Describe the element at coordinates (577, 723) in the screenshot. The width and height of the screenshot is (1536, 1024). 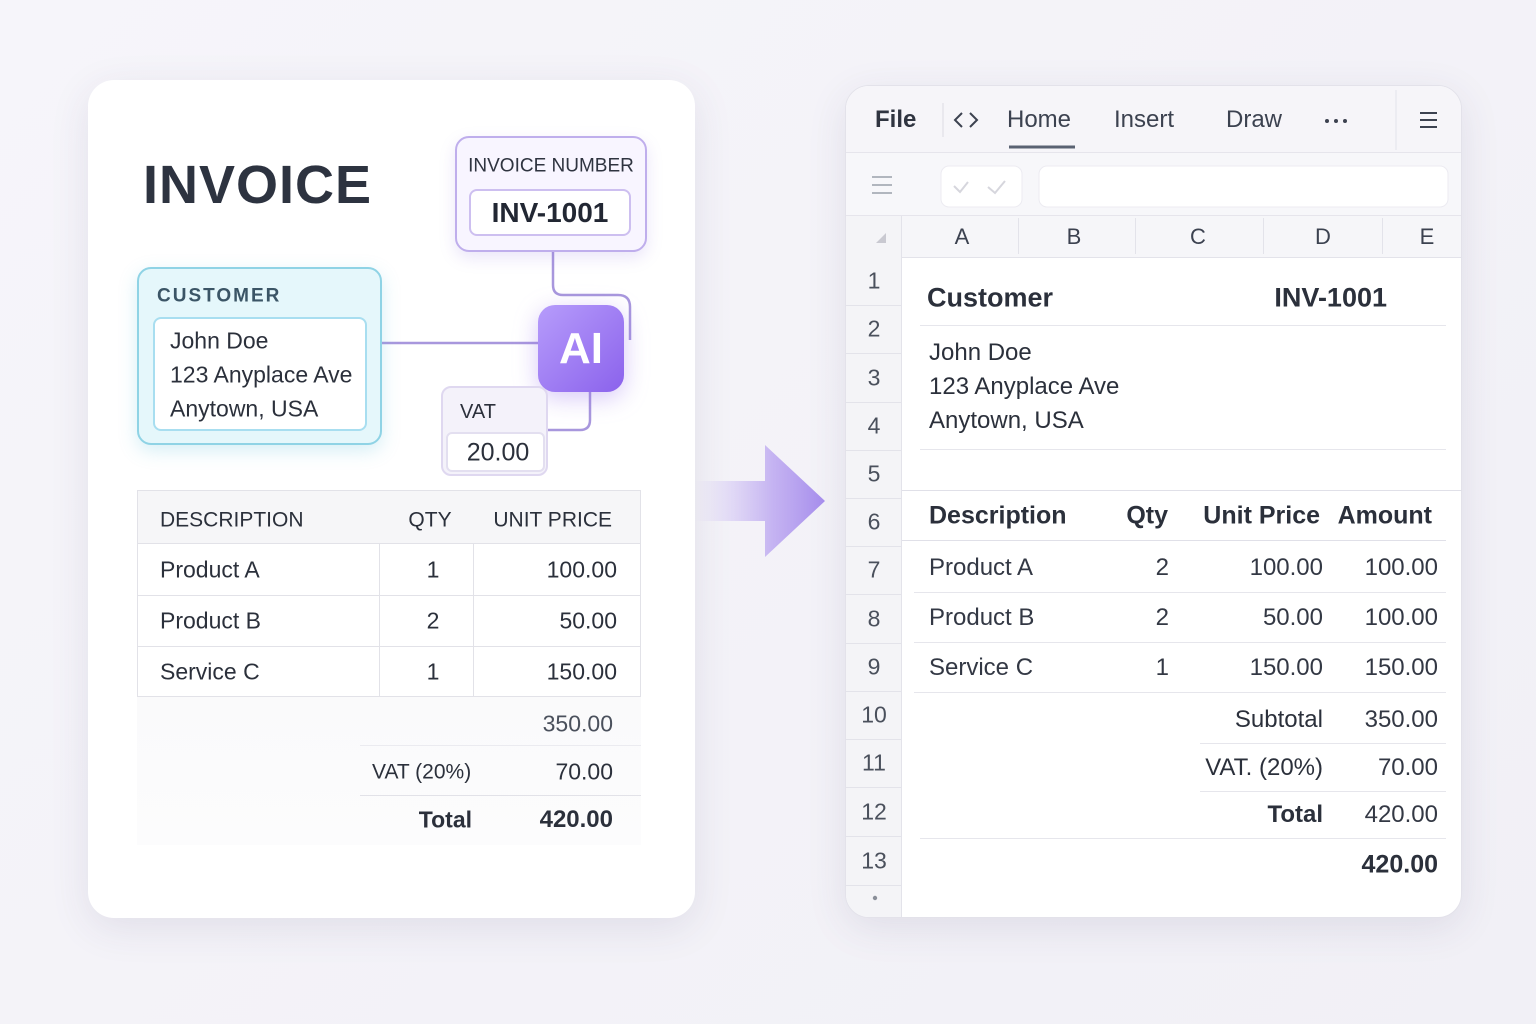
I see `subtotal-value: 350.00` at that location.